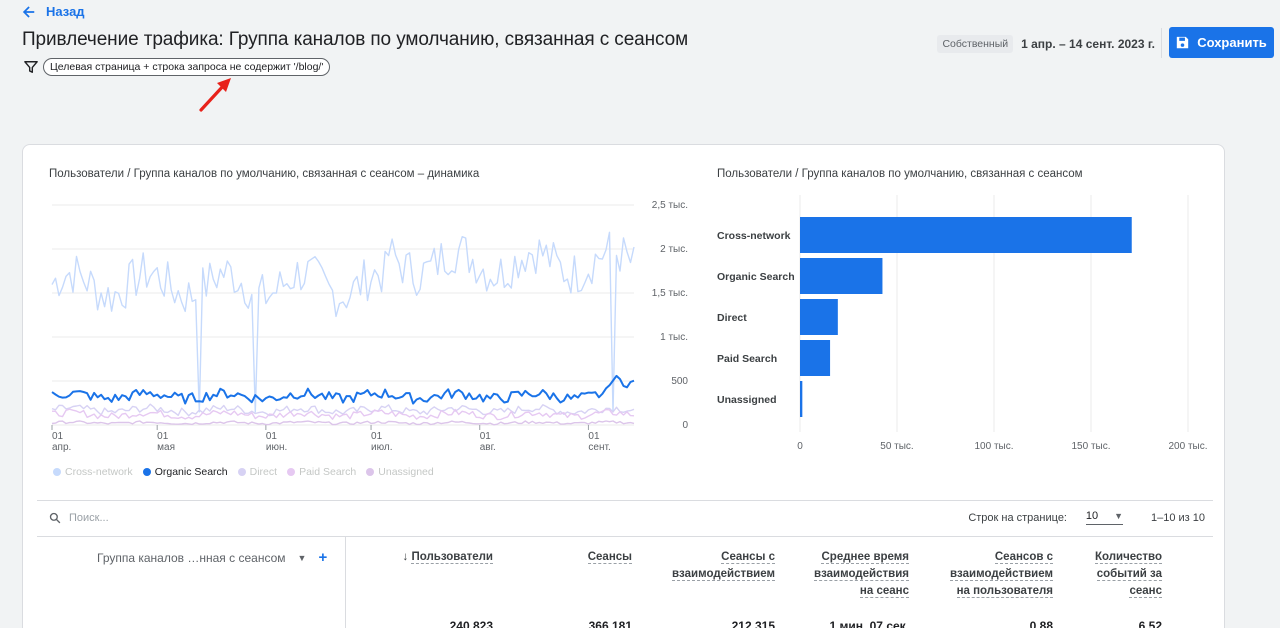 The image size is (1280, 628). I want to click on series-line-unassigned, so click(343, 423).